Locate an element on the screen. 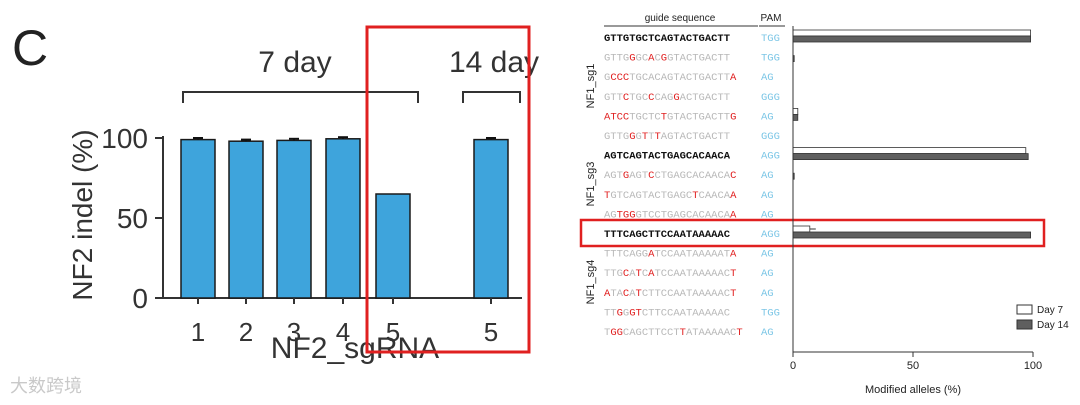  x-tick-label: 3 is located at coordinates (294, 332).